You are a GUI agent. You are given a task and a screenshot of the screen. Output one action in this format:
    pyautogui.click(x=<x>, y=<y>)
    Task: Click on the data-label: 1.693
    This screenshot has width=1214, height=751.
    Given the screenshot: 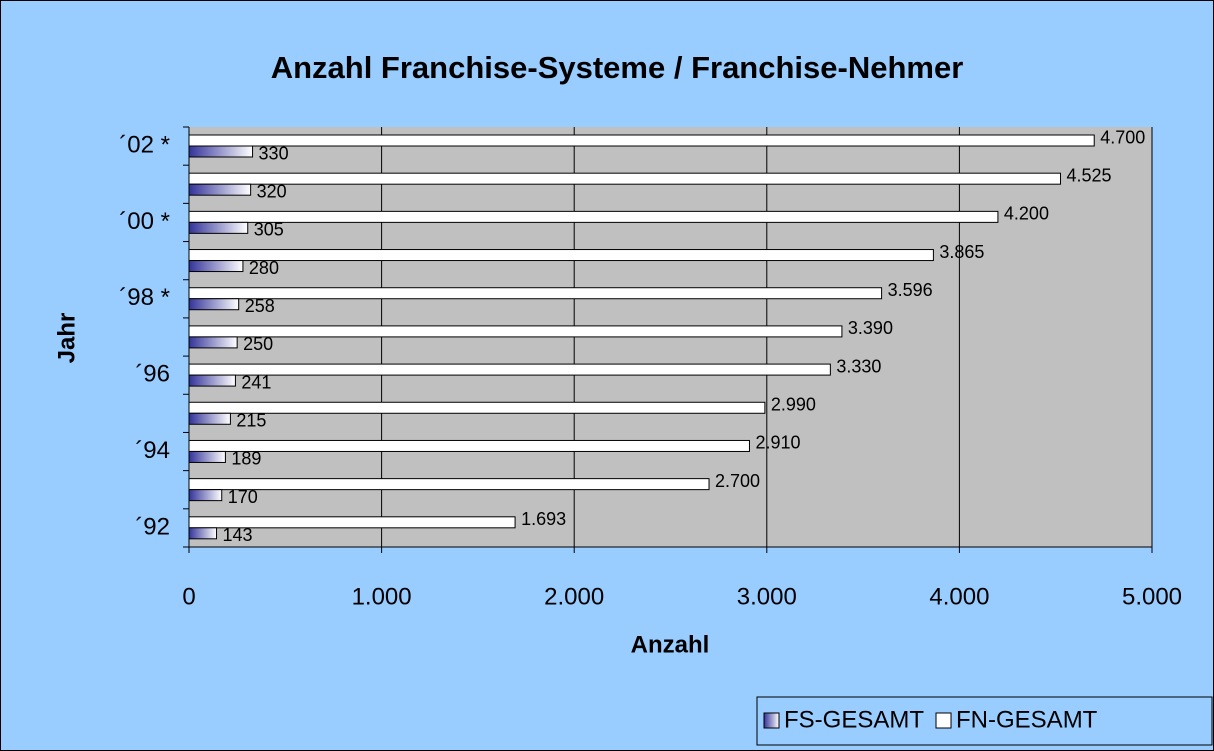 What is the action you would take?
    pyautogui.click(x=543, y=519)
    